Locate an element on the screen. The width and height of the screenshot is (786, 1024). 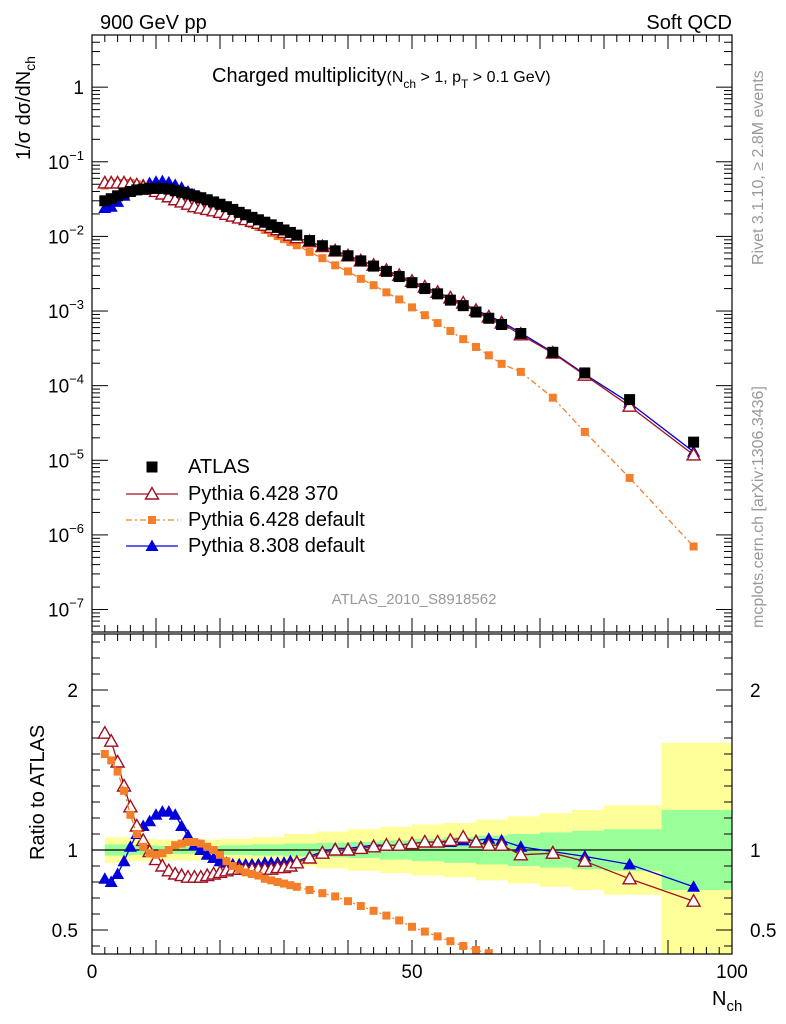
y-tick-exponent: −5 is located at coordinates (76, 453).